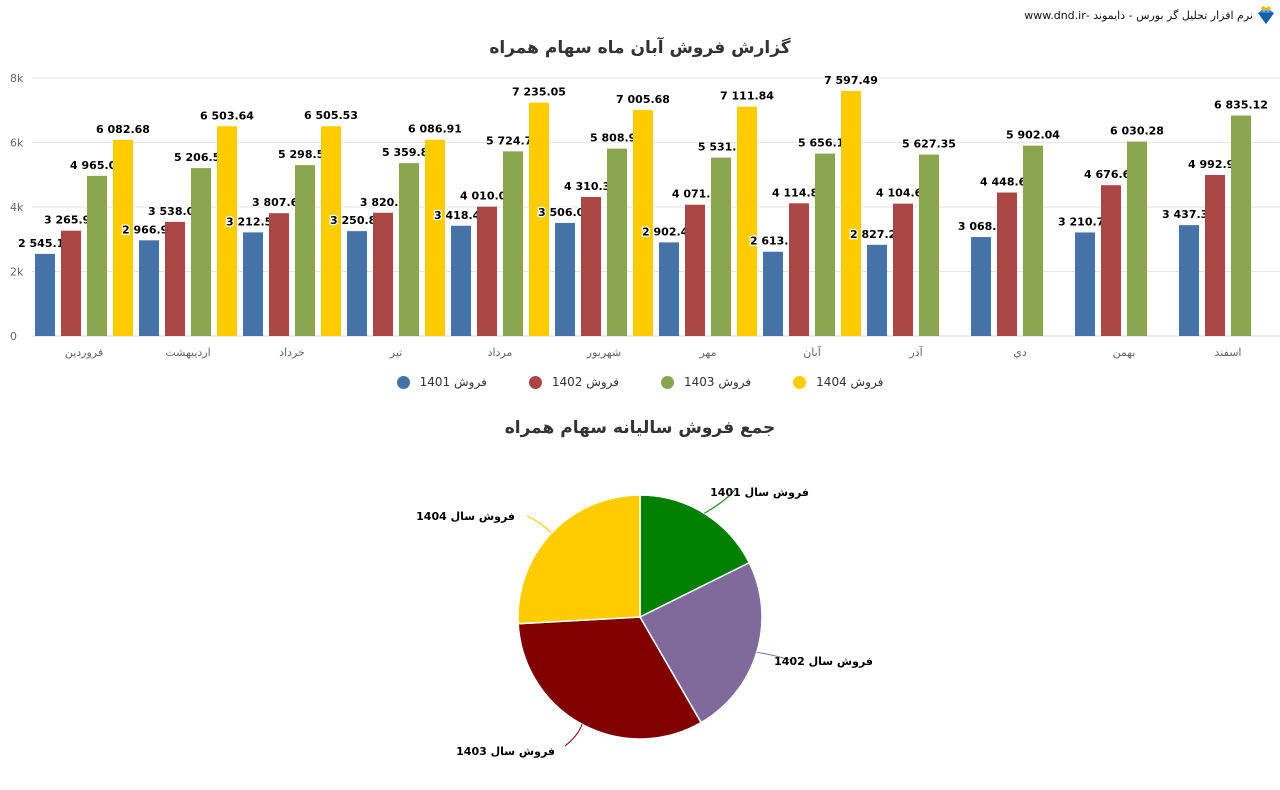 This screenshot has height=790, width=1280. I want to click on bar-value-label: 3 437.37, so click(1189, 214).